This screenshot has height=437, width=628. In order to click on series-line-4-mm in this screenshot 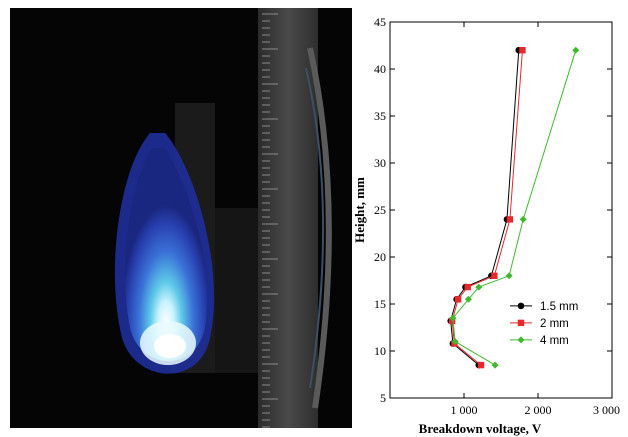, I will do `click(514, 208)`.